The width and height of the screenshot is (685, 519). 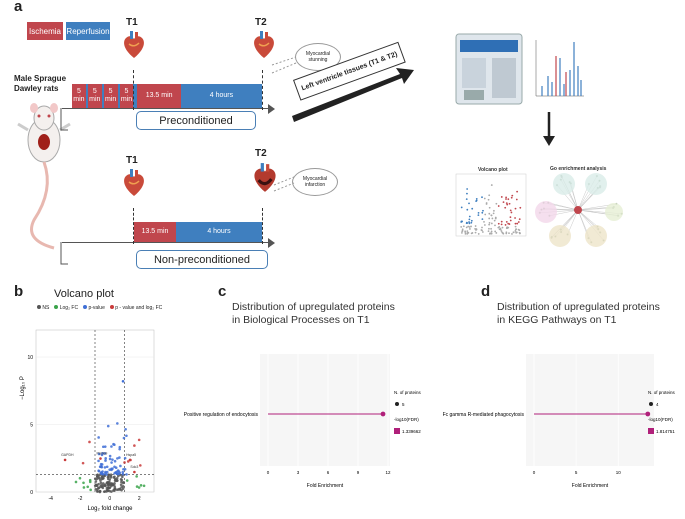 I want to click on t2-label-bottom: T2, so click(x=261, y=153).